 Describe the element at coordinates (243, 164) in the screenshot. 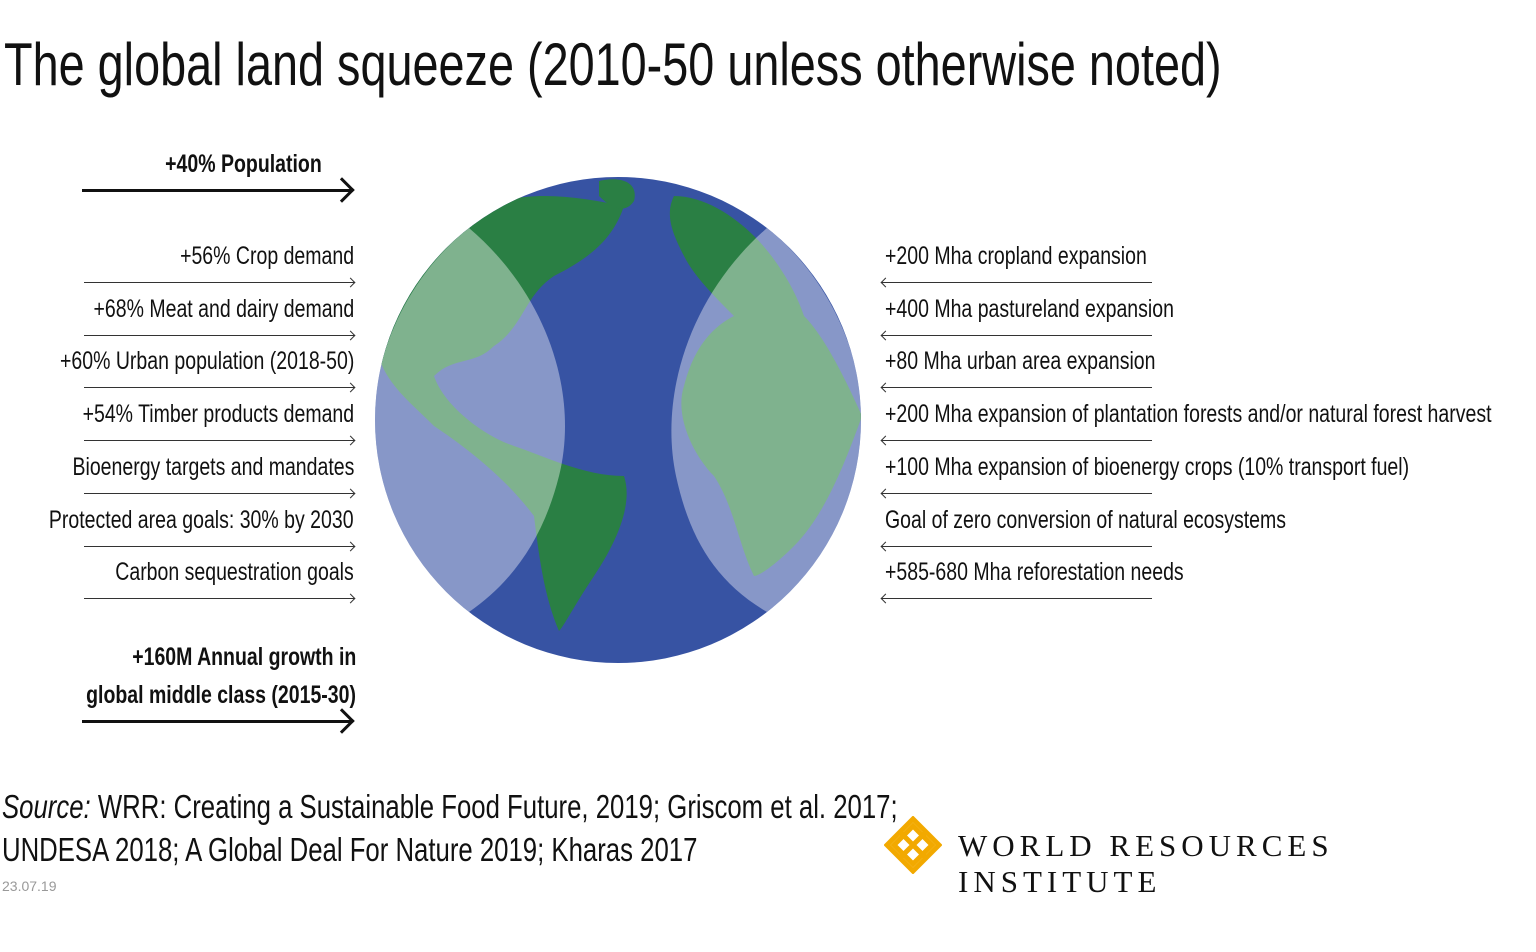

I see `population-label: +40% Population` at that location.